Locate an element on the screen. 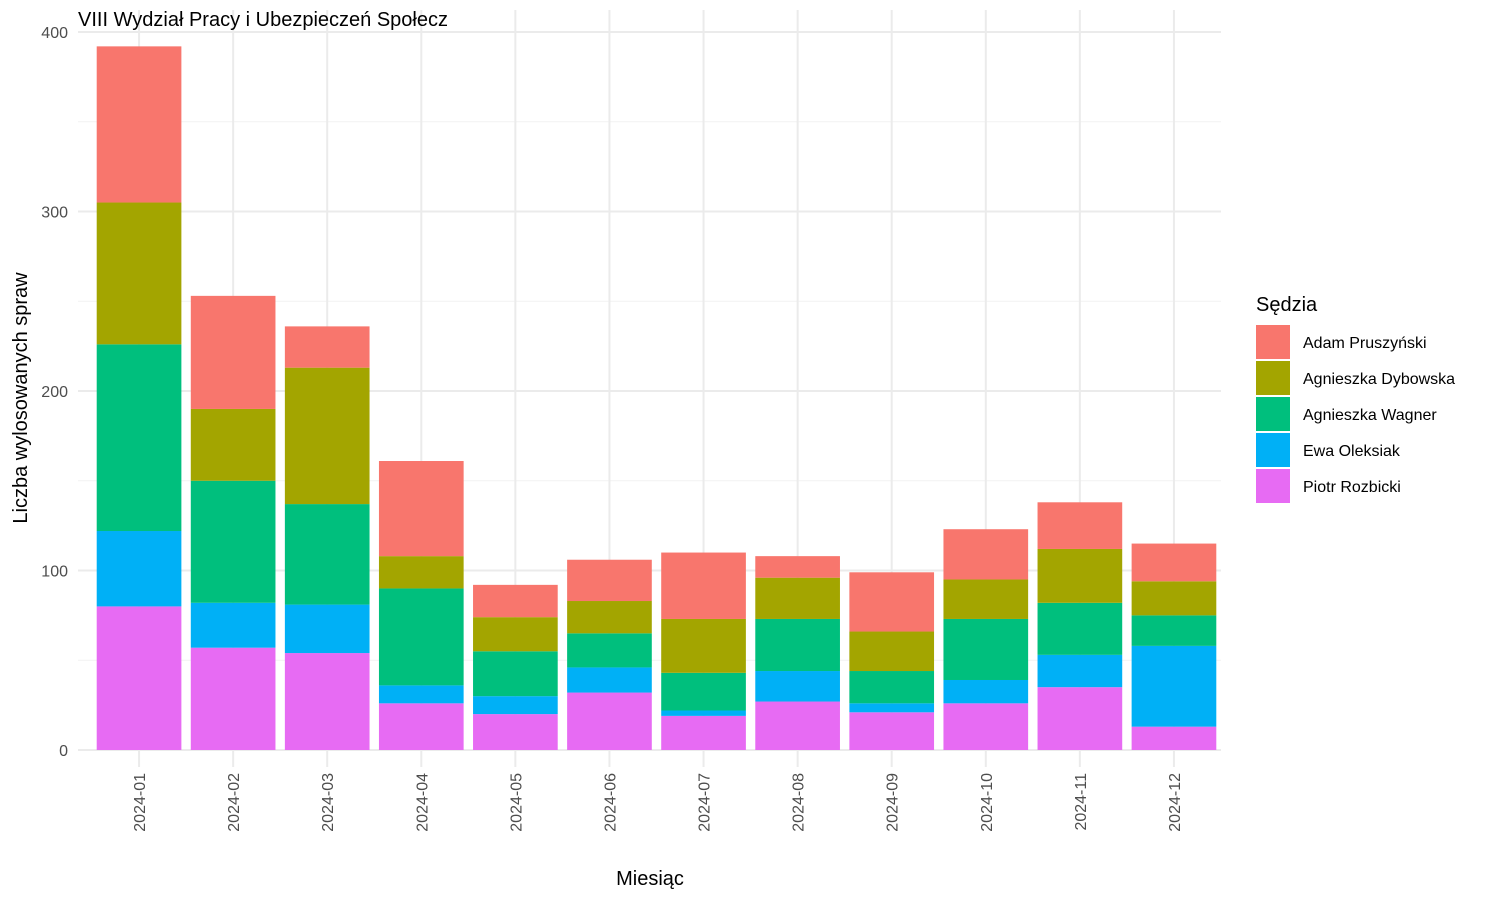  y-tick-label: 100 is located at coordinates (54, 572).